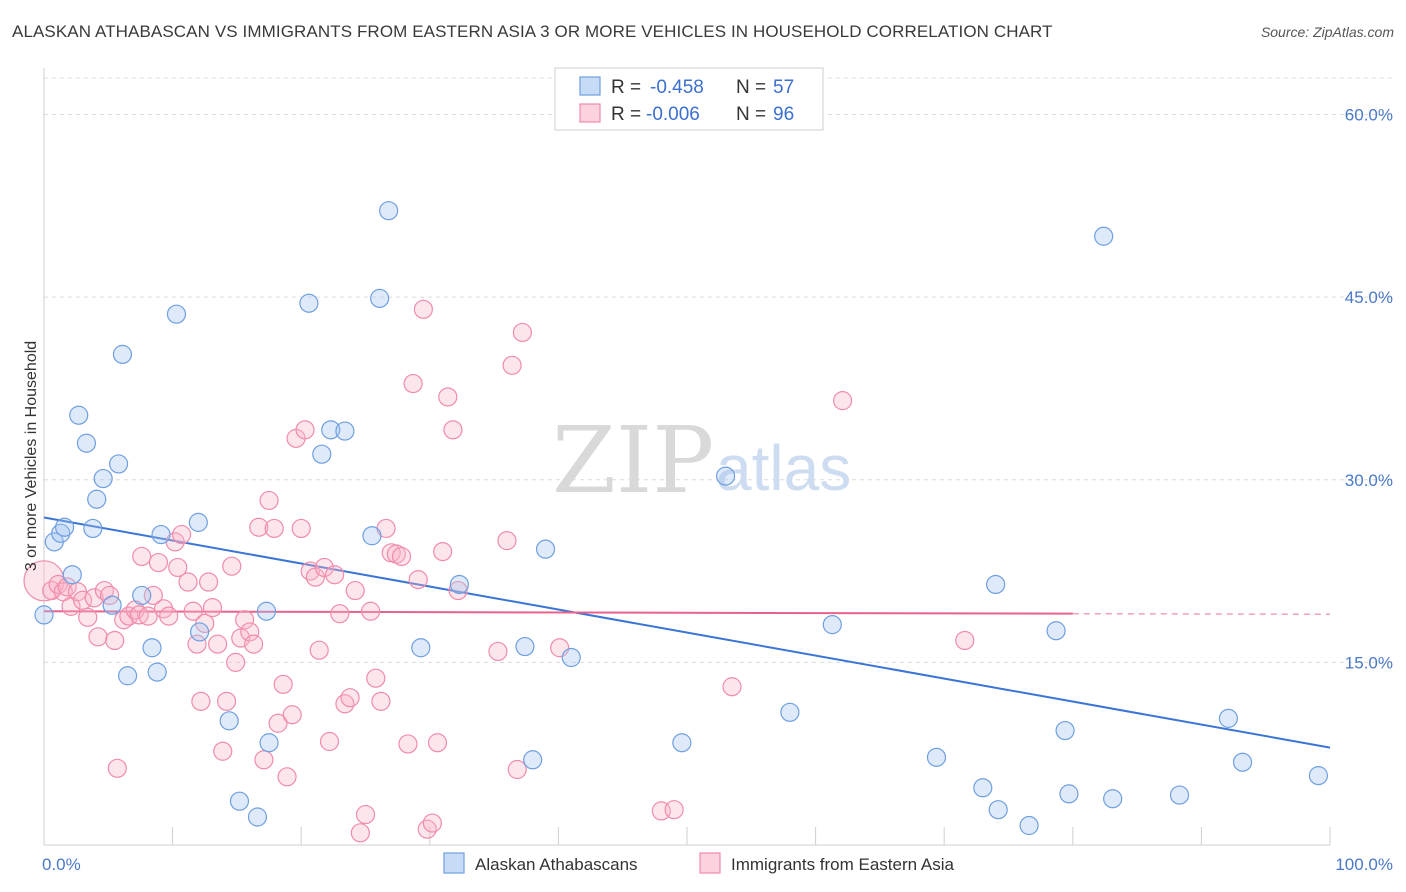 The height and width of the screenshot is (892, 1406). I want to click on legend-r-label-1: R =, so click(626, 87).